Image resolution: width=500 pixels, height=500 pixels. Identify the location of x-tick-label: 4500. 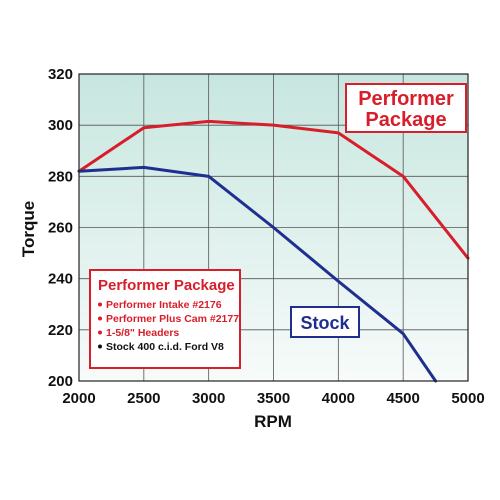
(402, 398).